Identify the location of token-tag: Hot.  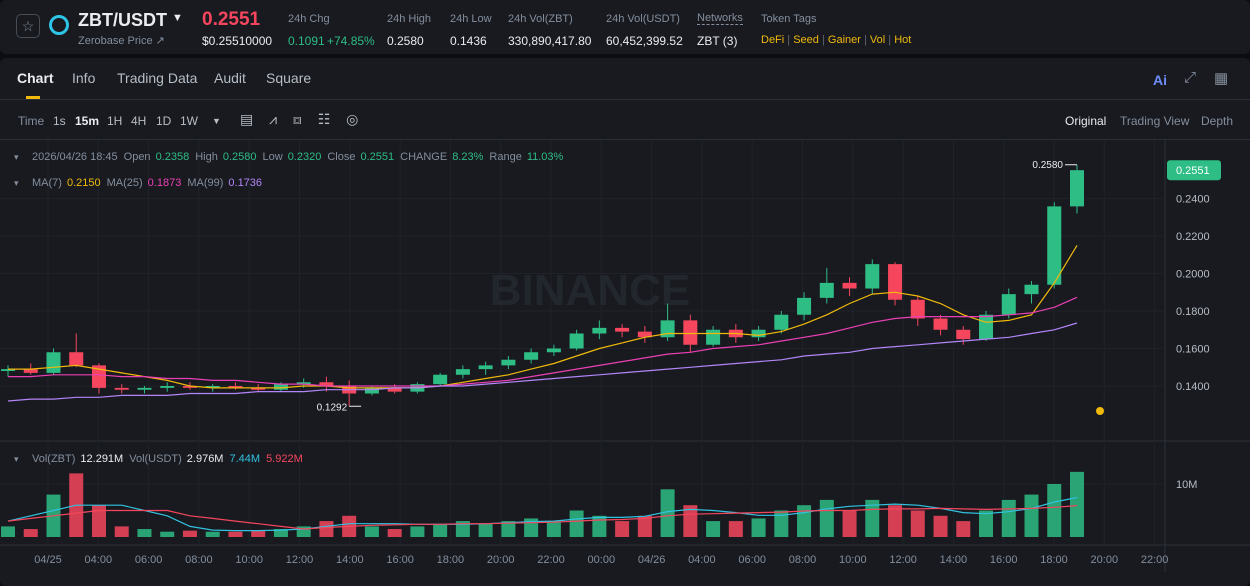
(903, 40).